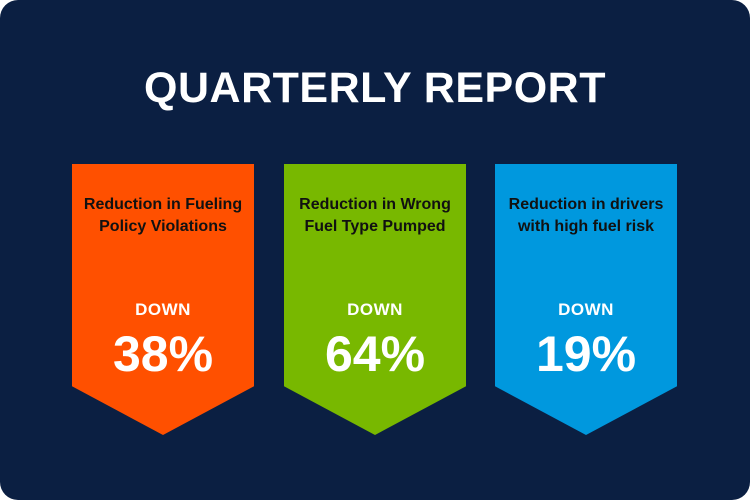 Image resolution: width=750 pixels, height=500 pixels. I want to click on stat-value: 19%, so click(586, 354).